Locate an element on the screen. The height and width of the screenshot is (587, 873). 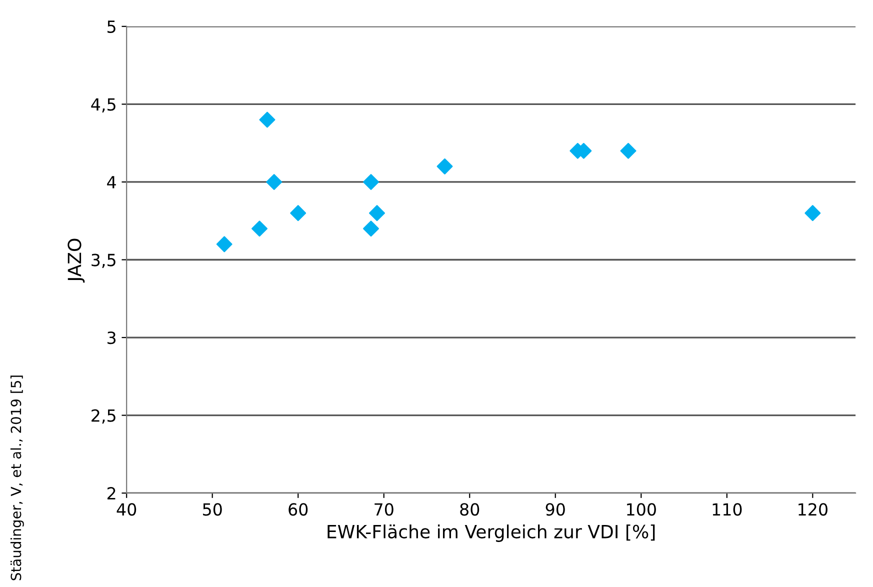
y-tick-label: 2,5 is located at coordinates (104, 416).